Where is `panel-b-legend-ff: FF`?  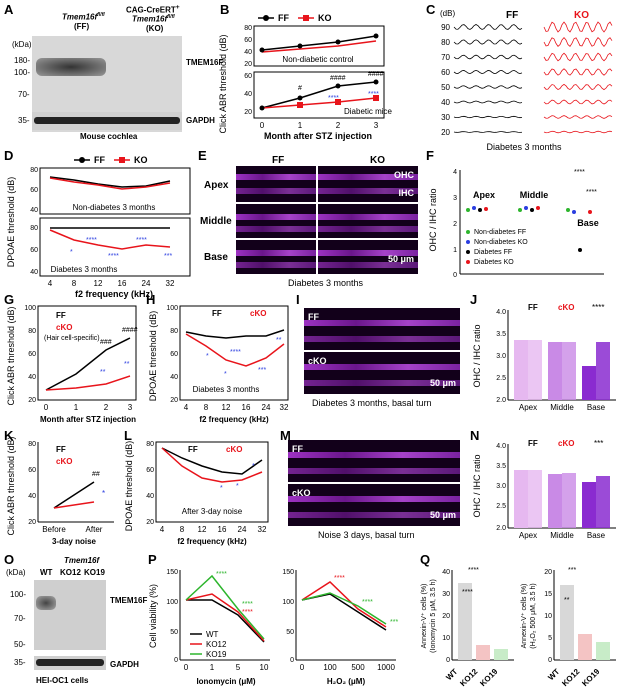
panel-b-legend-ff: FF is located at coordinates (283, 18).